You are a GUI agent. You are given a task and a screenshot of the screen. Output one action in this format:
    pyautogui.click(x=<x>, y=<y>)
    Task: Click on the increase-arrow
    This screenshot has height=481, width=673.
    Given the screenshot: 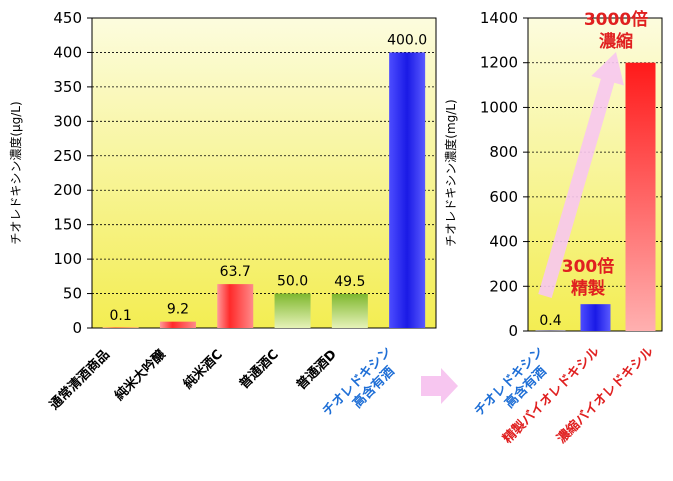 What is the action you would take?
    pyautogui.click(x=581, y=175)
    